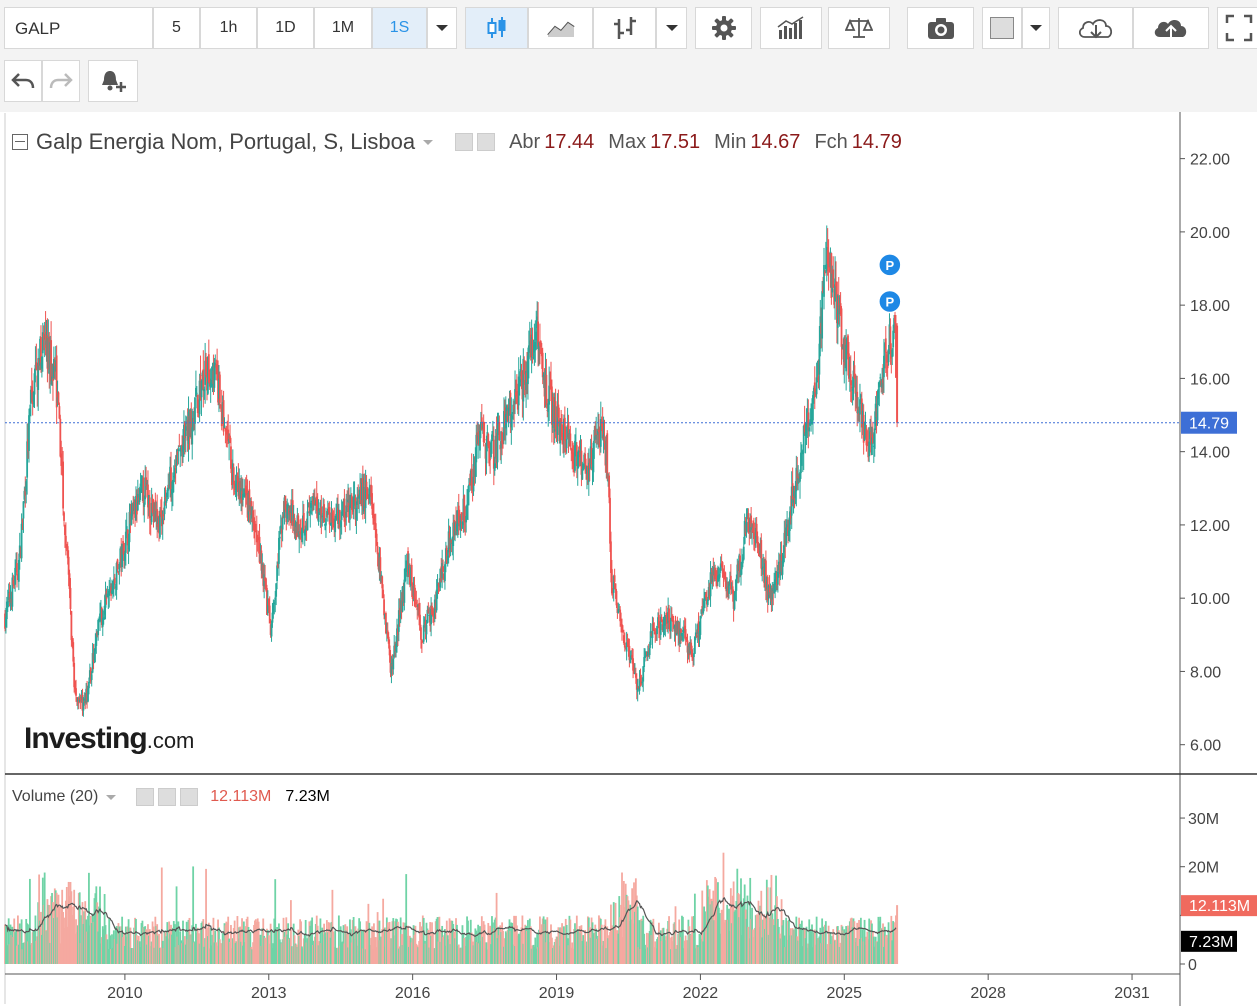 This screenshot has width=1257, height=1006. Describe the element at coordinates (1036, 28) in the screenshot. I see `color-dropdown-button` at that location.